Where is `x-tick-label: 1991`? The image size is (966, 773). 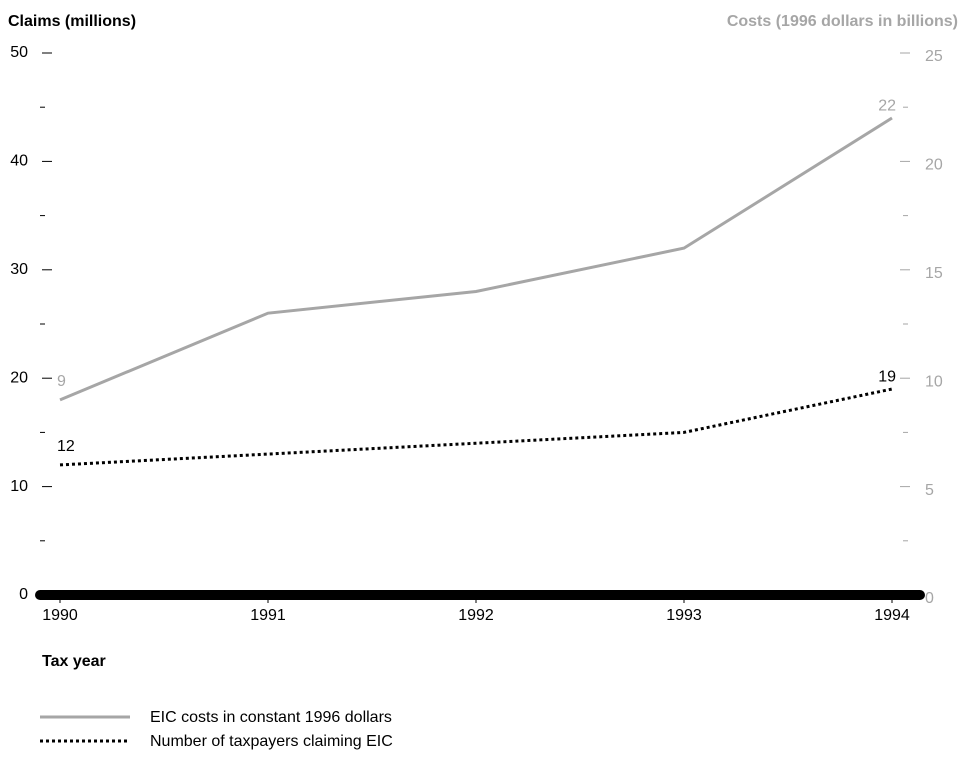
x-tick-label: 1991 is located at coordinates (268, 615).